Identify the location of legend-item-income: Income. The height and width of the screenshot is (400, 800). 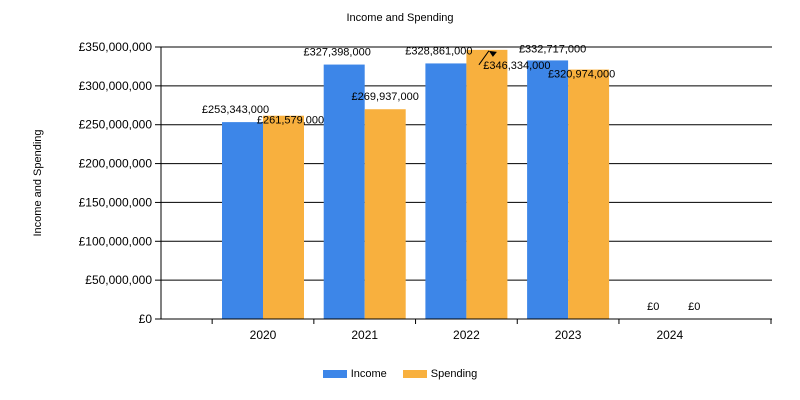
(354, 374).